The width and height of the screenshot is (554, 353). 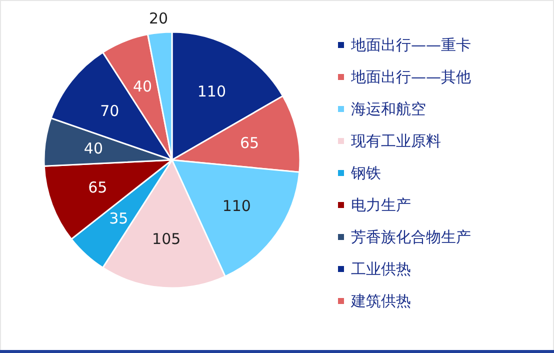 What do you see at coordinates (380, 301) in the screenshot?
I see `legend-label: 建筑供热` at bounding box center [380, 301].